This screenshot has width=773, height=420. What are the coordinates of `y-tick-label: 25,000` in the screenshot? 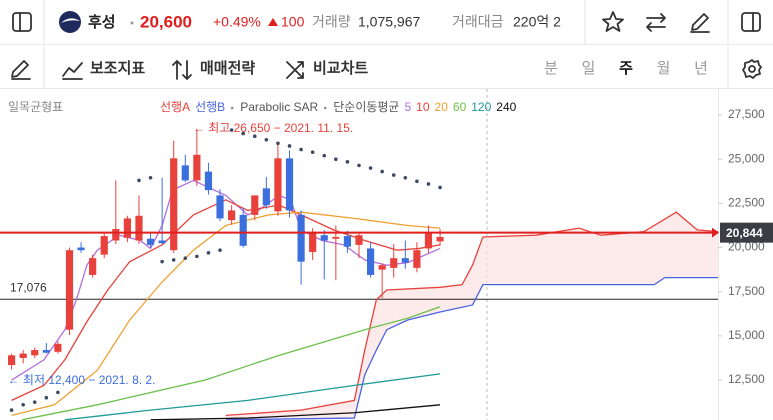 It's located at (746, 158).